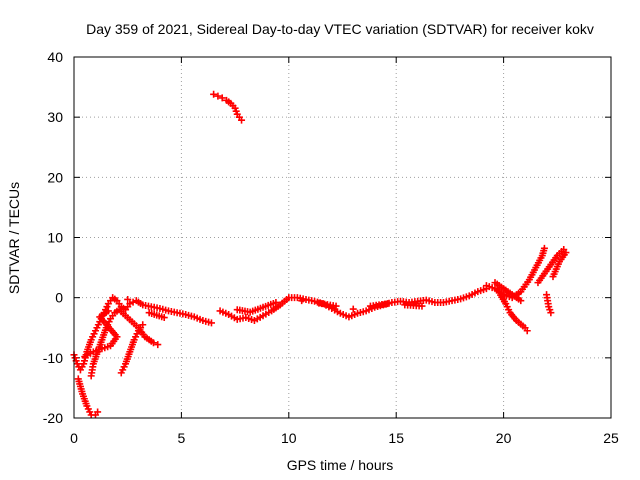 This screenshot has height=480, width=640. I want to click on x-tick-label: 5, so click(182, 438).